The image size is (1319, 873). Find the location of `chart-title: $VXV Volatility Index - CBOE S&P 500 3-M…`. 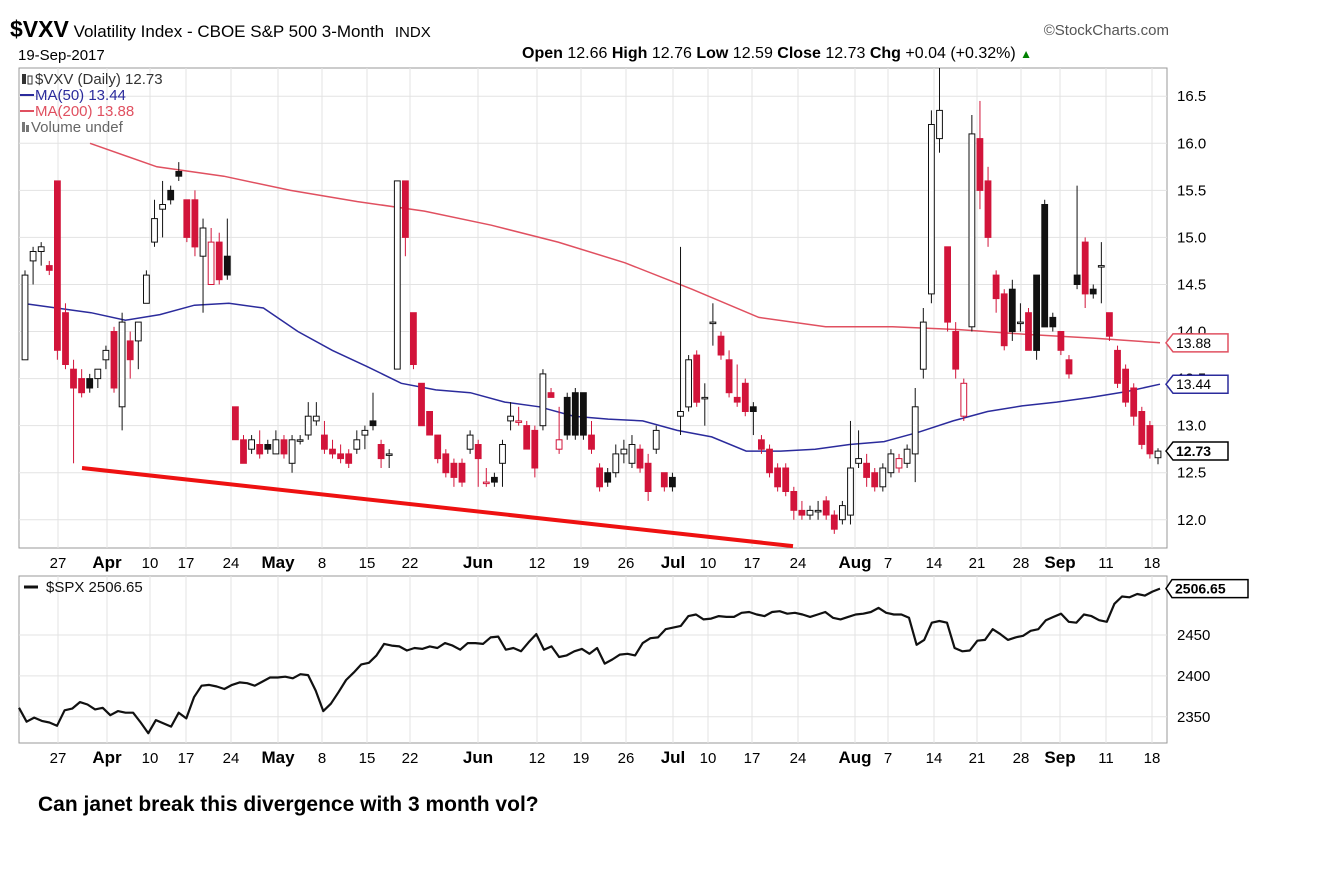

chart-title: $VXV Volatility Index - CBOE S&P 500 3-M… is located at coordinates (220, 29).